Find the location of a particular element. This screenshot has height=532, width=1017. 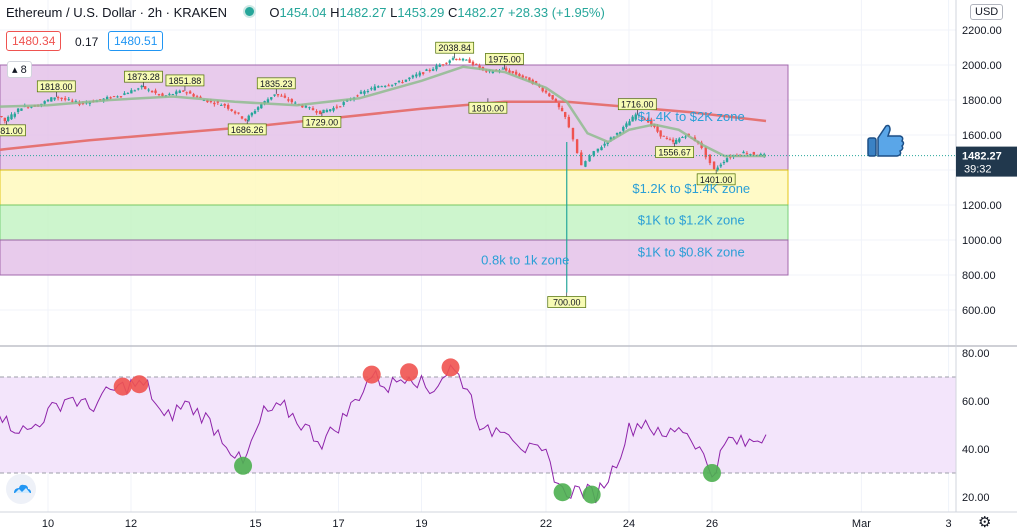

indicators-toggle-button: ▴ 8 is located at coordinates (19, 69).